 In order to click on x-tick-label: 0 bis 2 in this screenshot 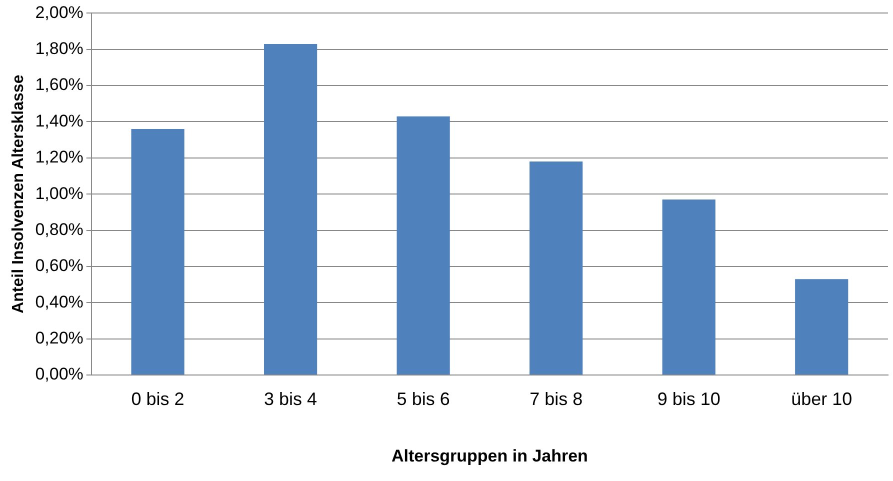, I will do `click(157, 398)`.